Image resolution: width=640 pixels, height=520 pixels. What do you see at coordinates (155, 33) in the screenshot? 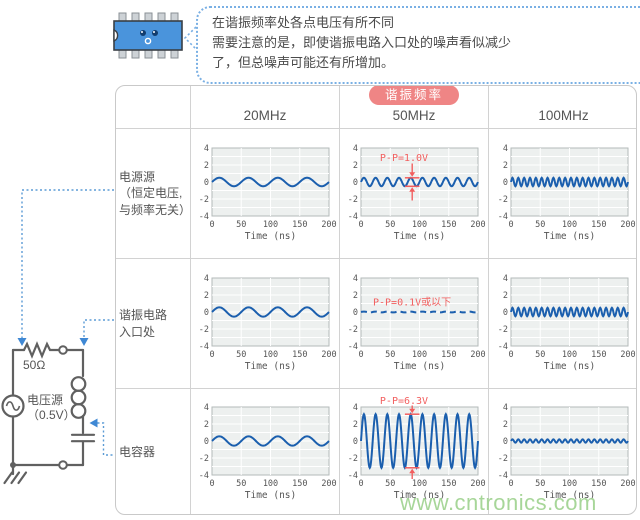
I see `chip-eye-right` at bounding box center [155, 33].